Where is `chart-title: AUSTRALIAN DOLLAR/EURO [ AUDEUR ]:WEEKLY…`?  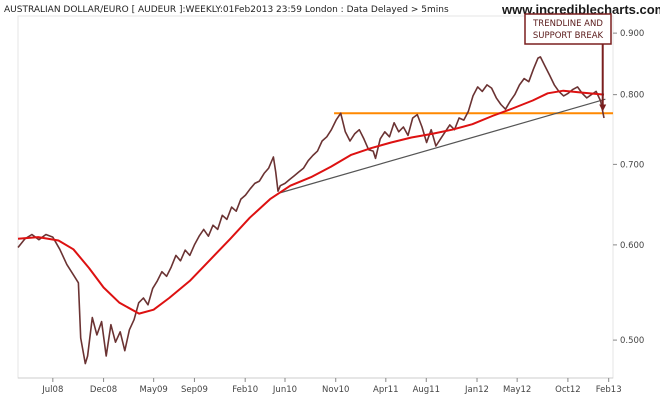
chart-title: AUSTRALIAN DOLLAR/EURO [ AUDEUR ]:WEEKLY… is located at coordinates (226, 10).